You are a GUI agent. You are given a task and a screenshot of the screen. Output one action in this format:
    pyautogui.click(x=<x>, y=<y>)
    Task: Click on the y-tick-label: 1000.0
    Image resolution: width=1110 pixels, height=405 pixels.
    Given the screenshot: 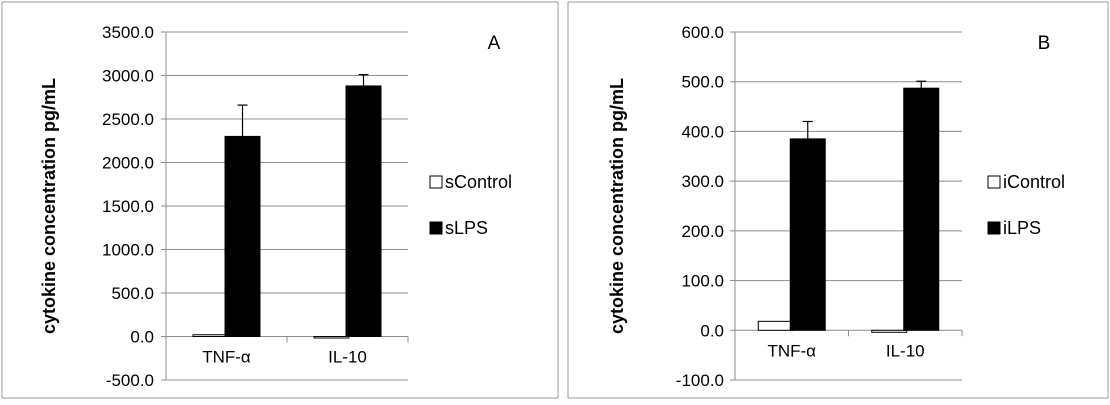 What is the action you would take?
    pyautogui.click(x=128, y=250)
    